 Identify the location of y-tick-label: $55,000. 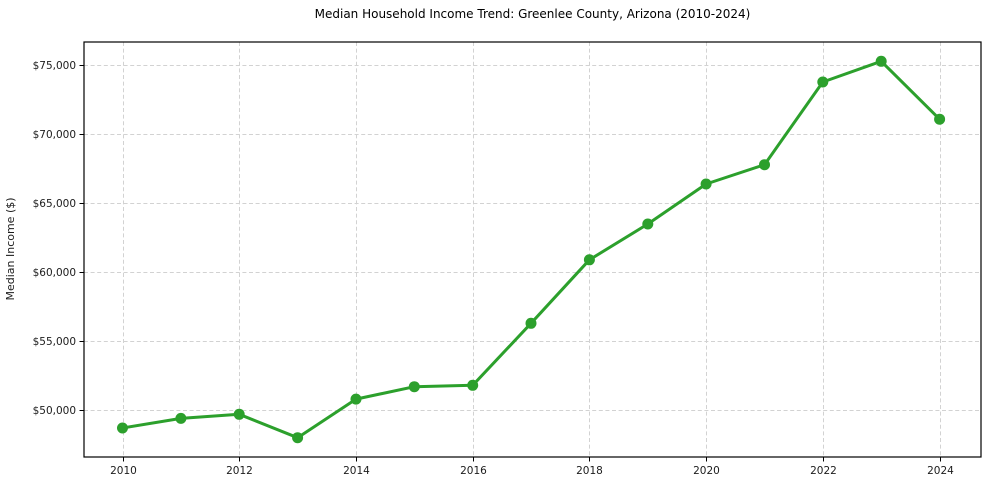
(54, 342).